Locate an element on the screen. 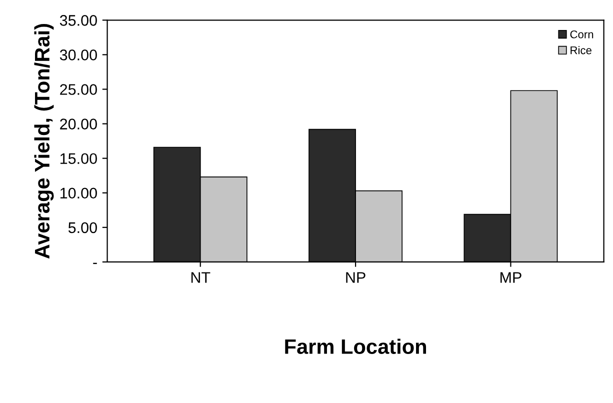 The height and width of the screenshot is (403, 613). y-tick-label: 5.00 is located at coordinates (82, 228).